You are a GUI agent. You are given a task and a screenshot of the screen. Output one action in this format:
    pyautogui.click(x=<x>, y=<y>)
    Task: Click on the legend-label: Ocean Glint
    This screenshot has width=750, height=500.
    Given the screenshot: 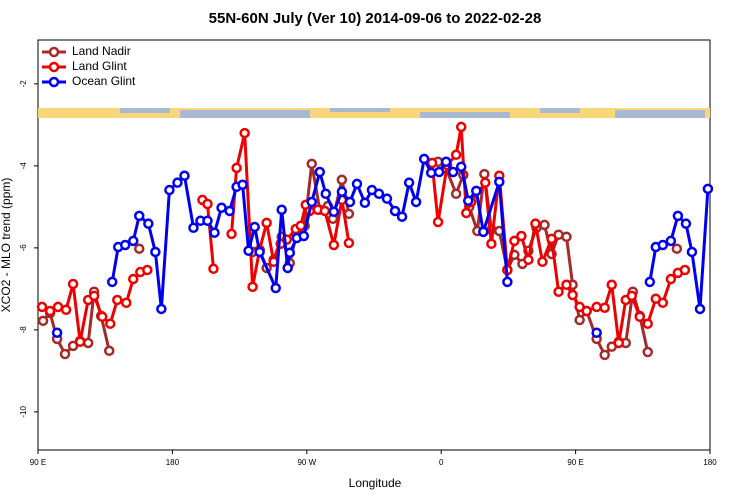 What is the action you would take?
    pyautogui.click(x=104, y=81)
    